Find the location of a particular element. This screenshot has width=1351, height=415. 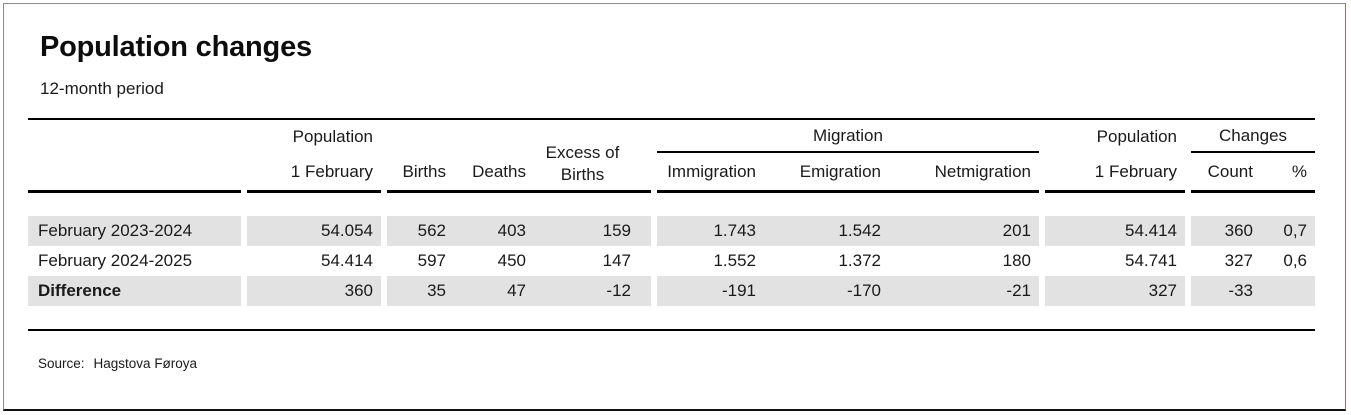

header-births-deaths-excess: Births Deaths Excess of Births is located at coordinates (519, 156).